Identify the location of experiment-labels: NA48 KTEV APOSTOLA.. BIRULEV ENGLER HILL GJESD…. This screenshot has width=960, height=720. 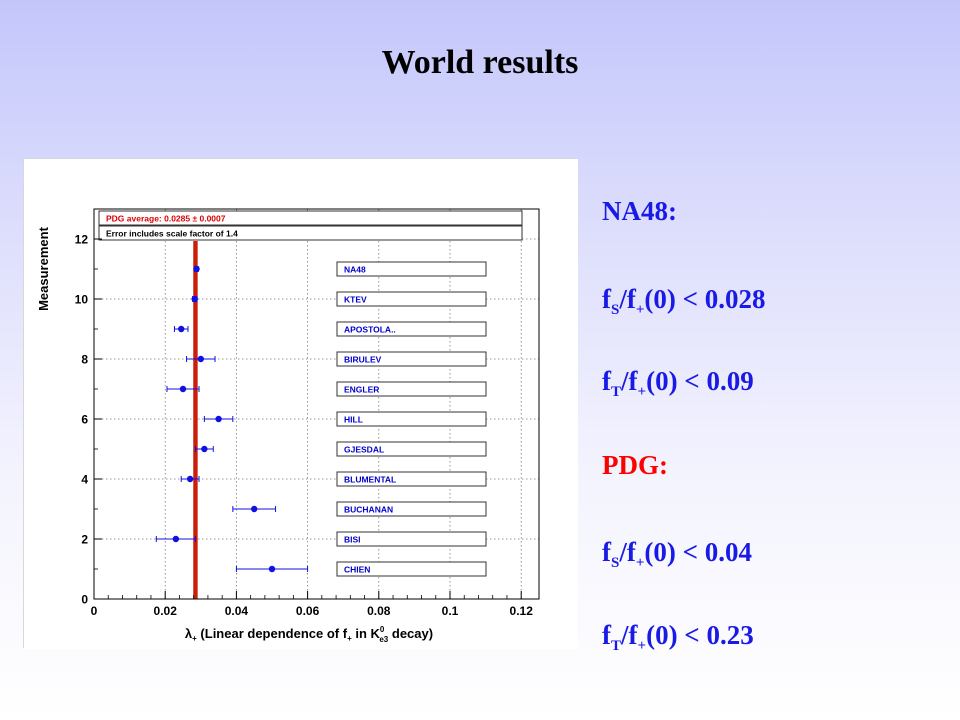
(411, 419).